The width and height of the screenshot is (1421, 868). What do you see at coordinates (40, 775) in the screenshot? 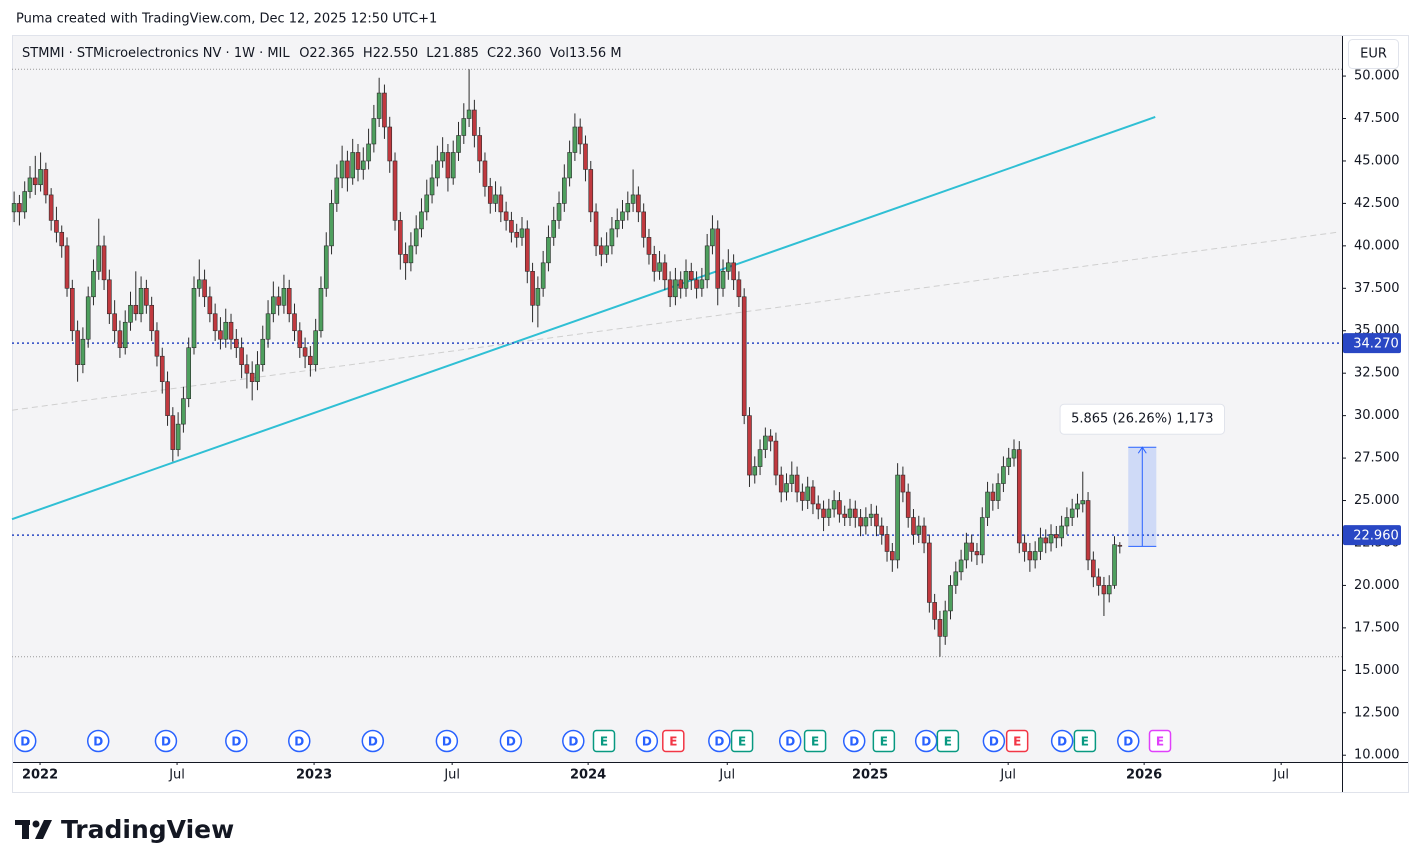
I see `x-tick-label: 2022` at bounding box center [40, 775].